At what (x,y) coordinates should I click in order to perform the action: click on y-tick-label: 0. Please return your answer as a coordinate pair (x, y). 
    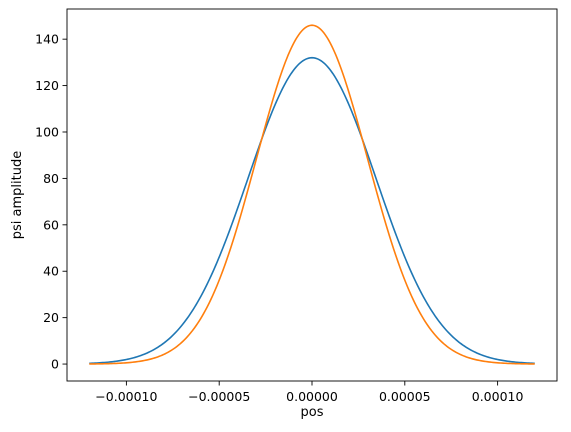
    Looking at the image, I should click on (55, 364).